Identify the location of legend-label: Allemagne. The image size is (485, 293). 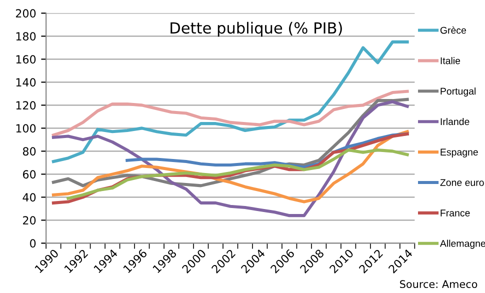
(462, 244).